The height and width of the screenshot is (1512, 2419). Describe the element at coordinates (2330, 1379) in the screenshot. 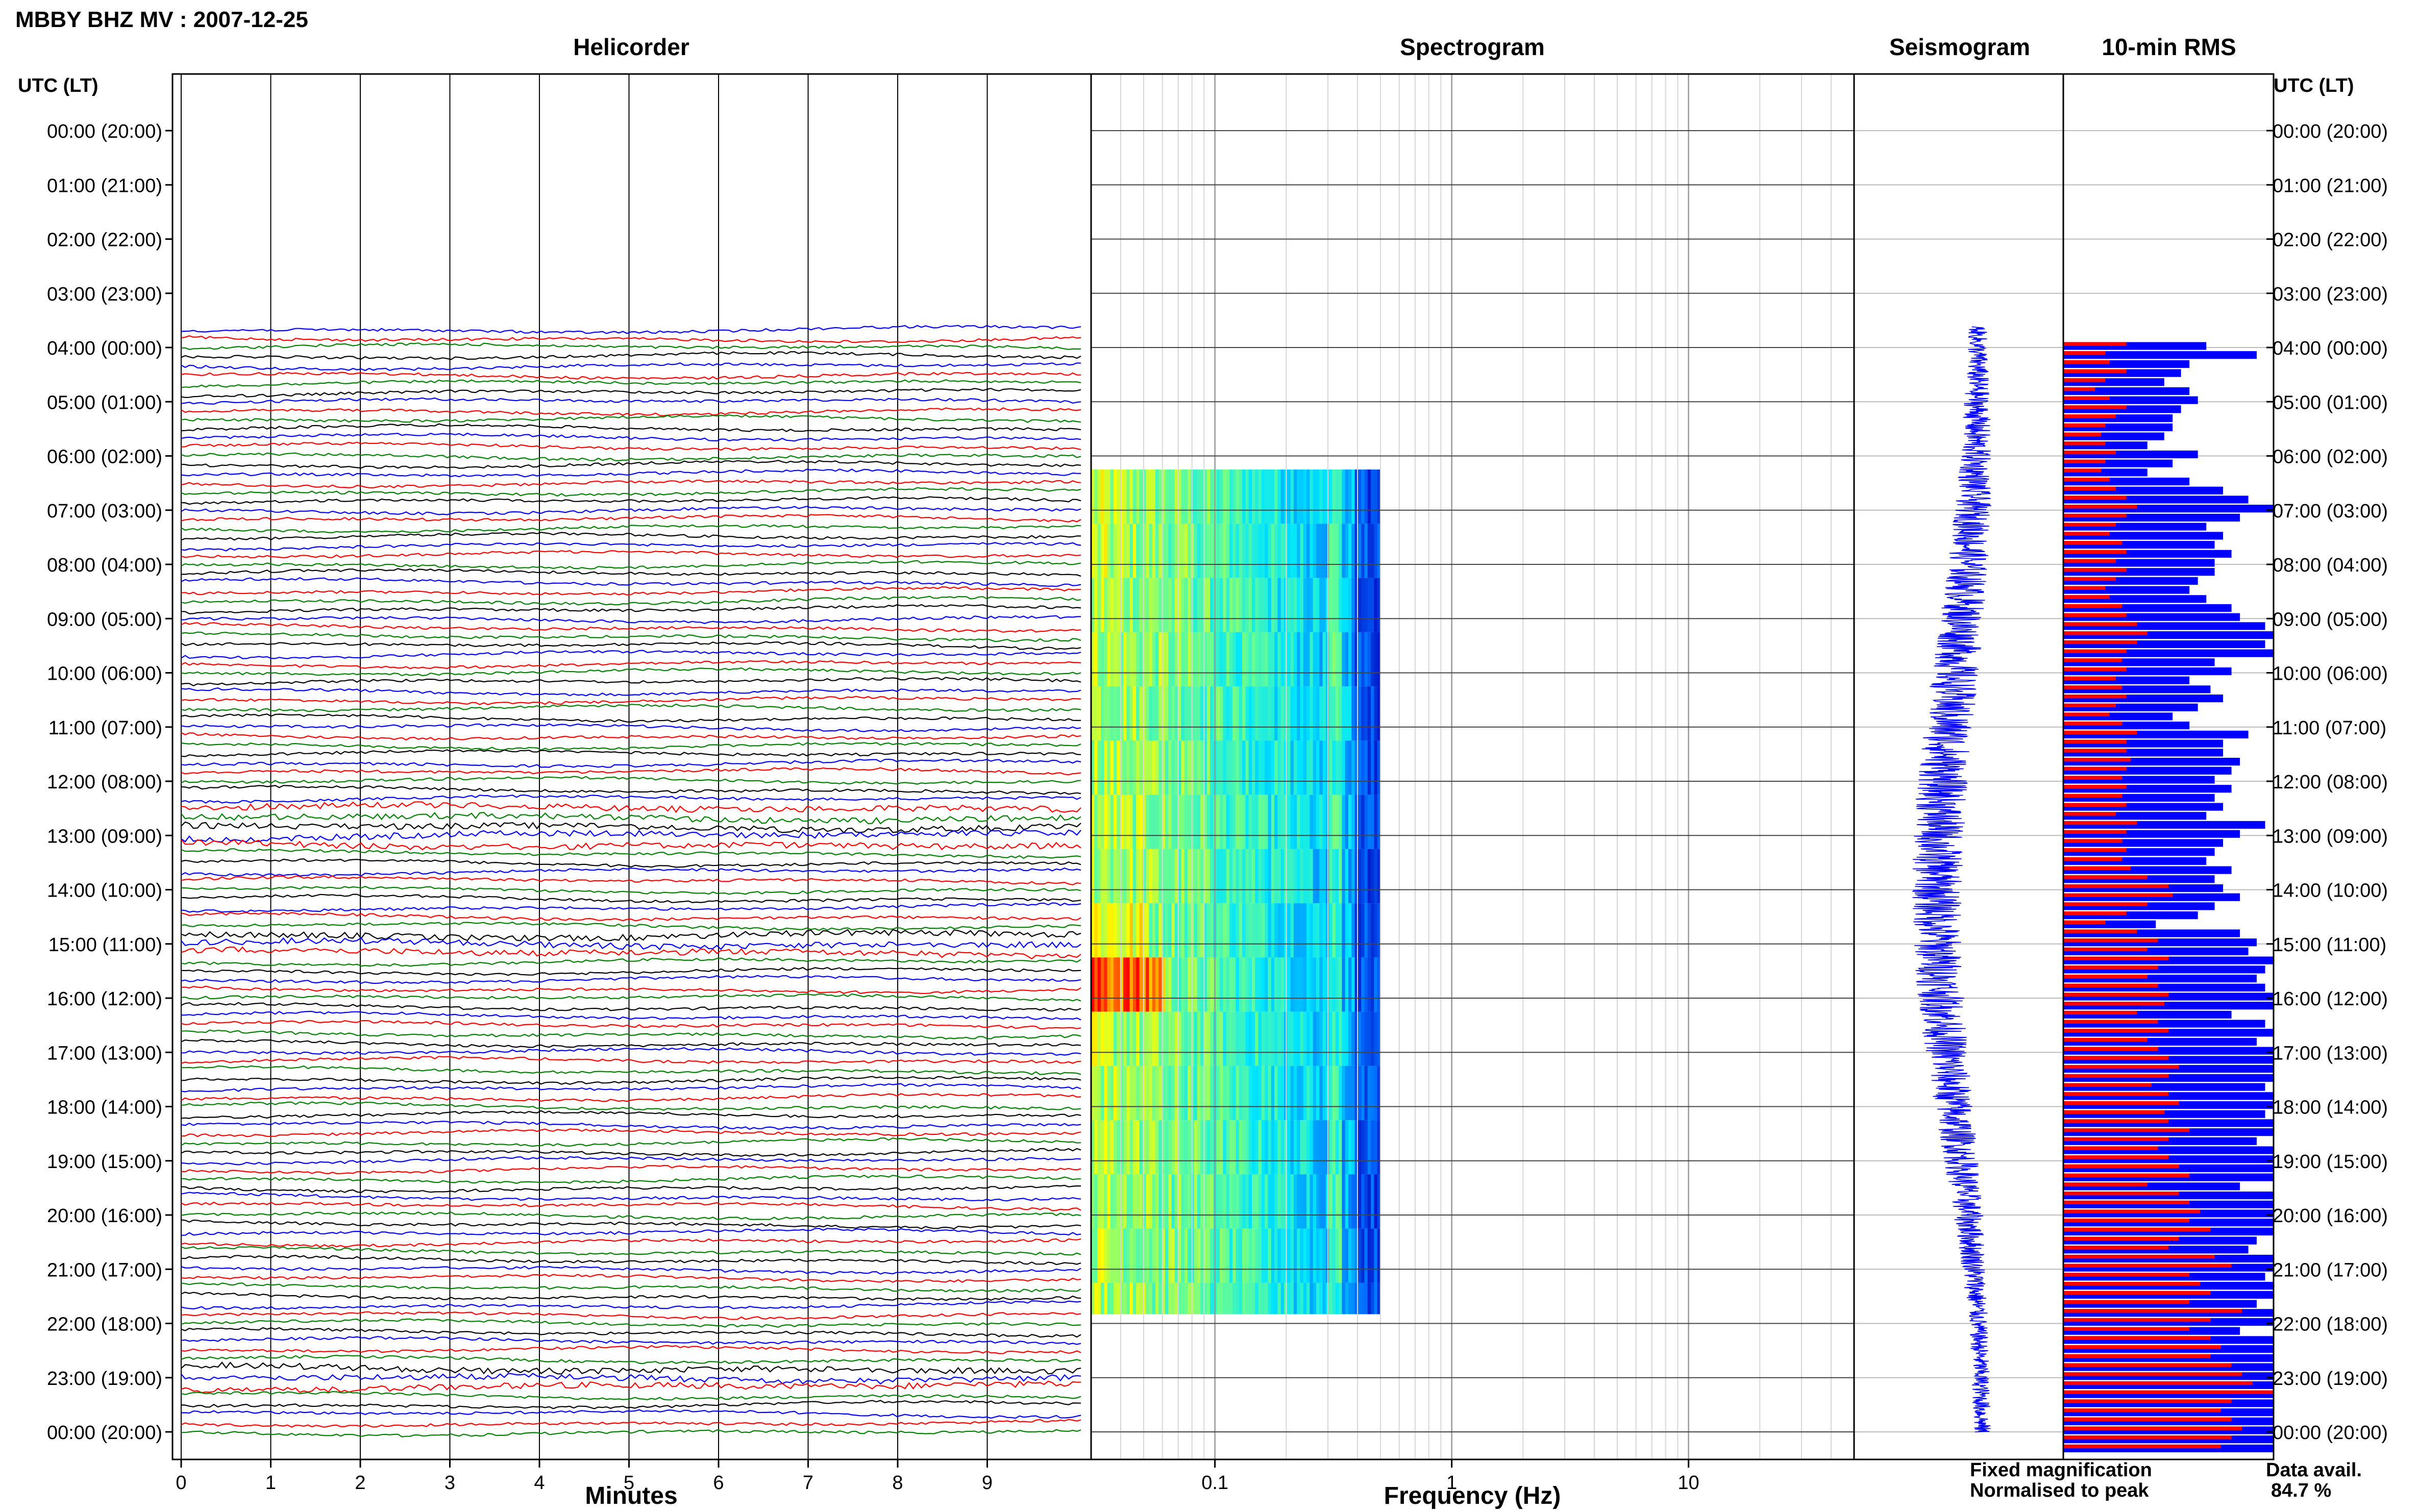

I see `time-label-right: 23:00 (19:00)` at that location.